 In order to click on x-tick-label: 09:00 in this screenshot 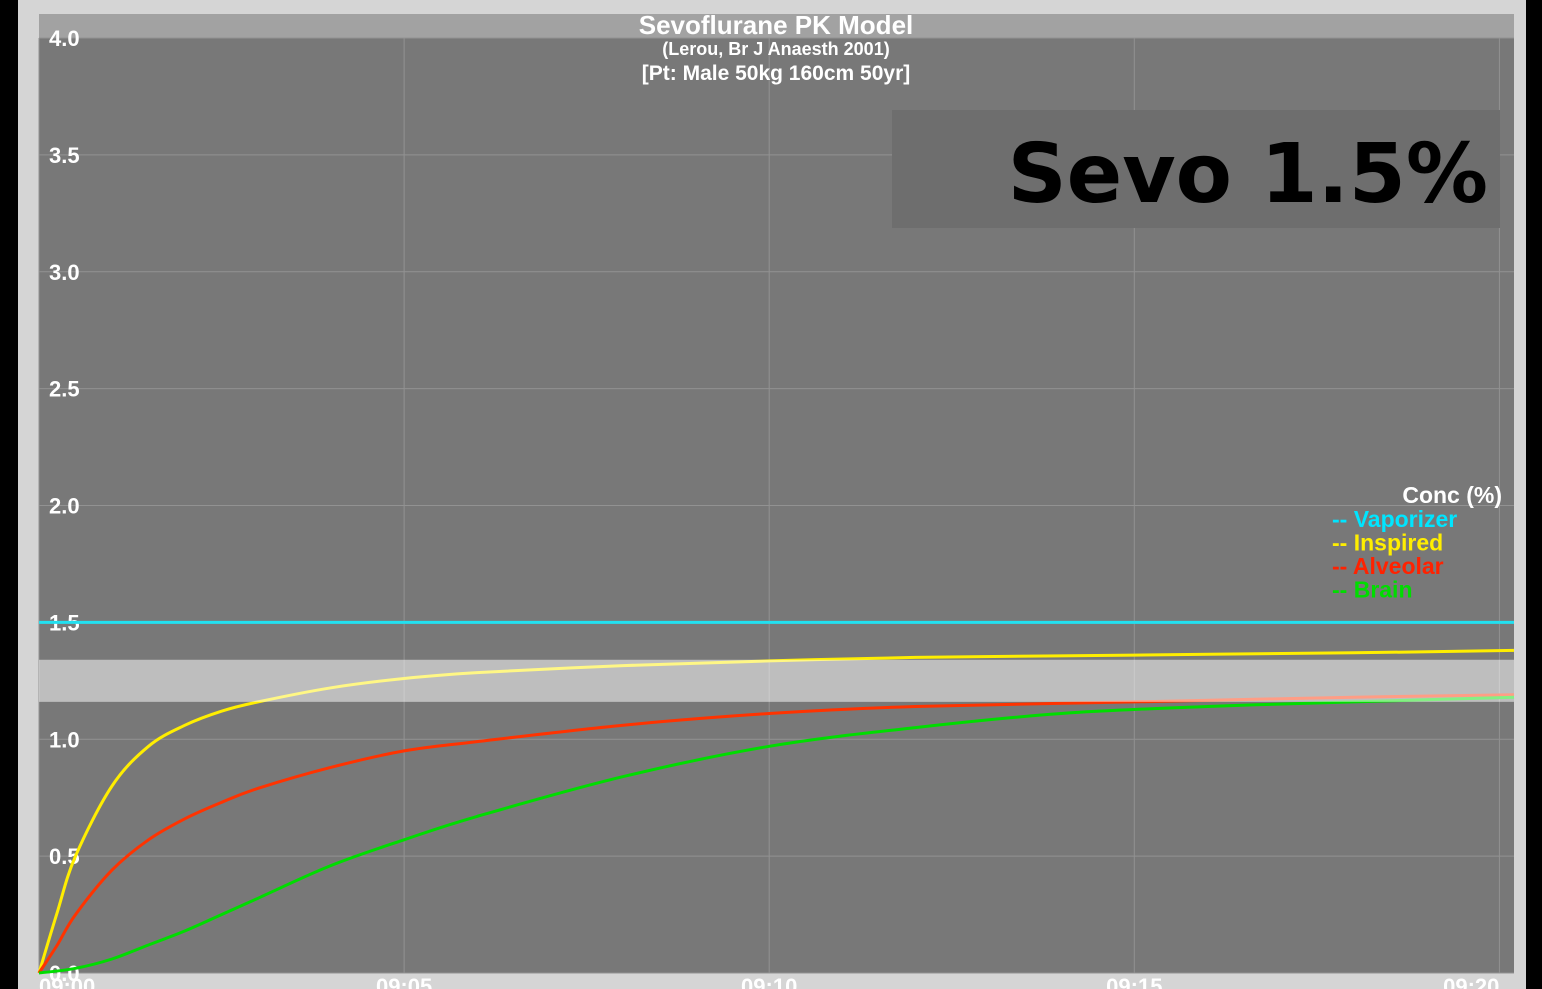, I will do `click(67, 981)`.